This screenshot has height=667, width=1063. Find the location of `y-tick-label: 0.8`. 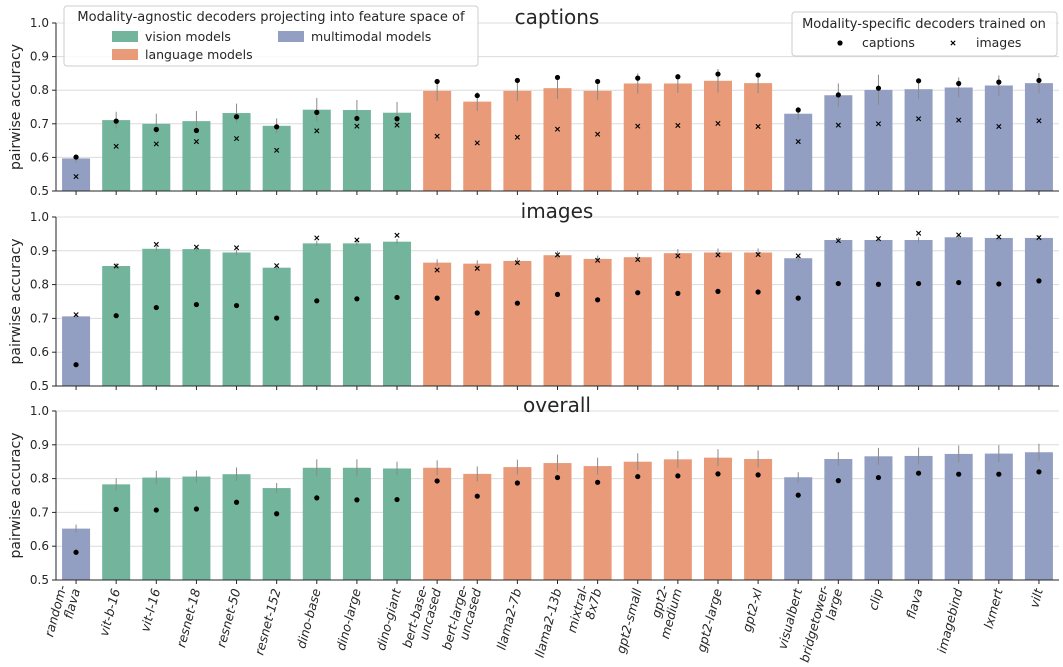

y-tick-label: 0.8 is located at coordinates (39, 479).